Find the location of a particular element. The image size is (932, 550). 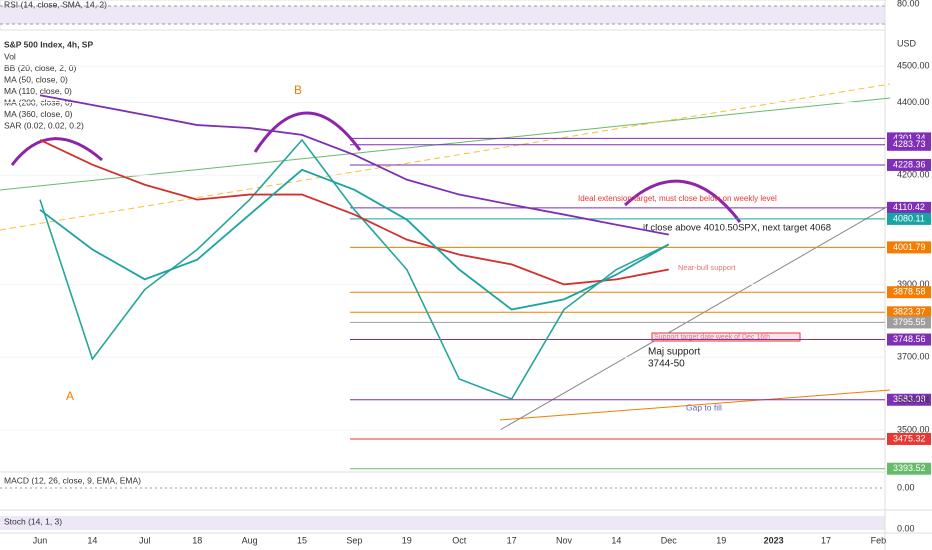

x-tick-label: Jun is located at coordinates (40, 540).